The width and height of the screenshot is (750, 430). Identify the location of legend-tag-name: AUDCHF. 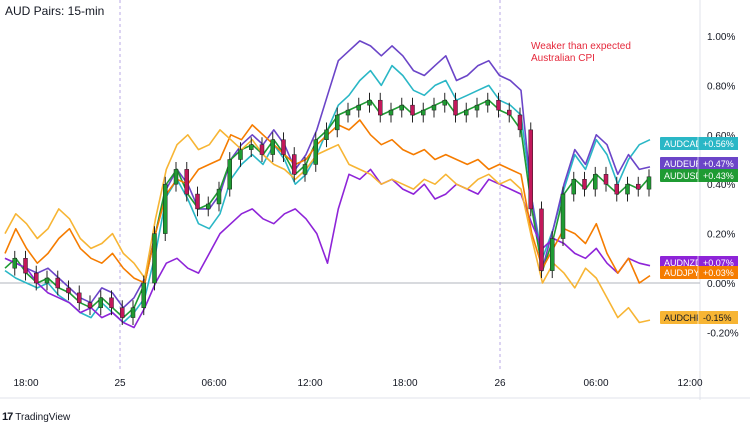
(683, 318).